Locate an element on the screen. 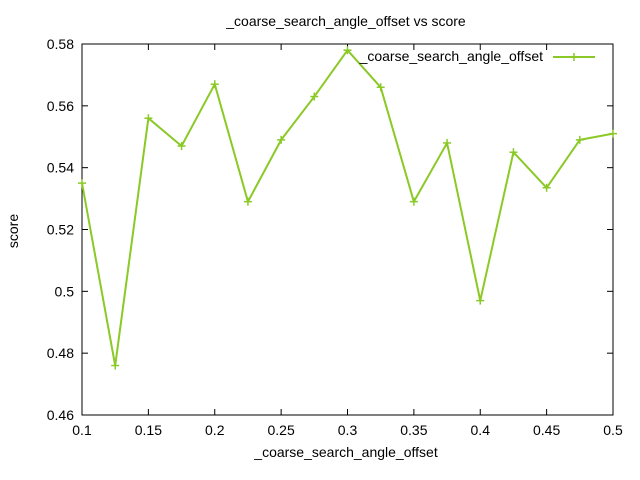 Image resolution: width=640 pixels, height=480 pixels. y-tick-label: 0.5 is located at coordinates (65, 291).